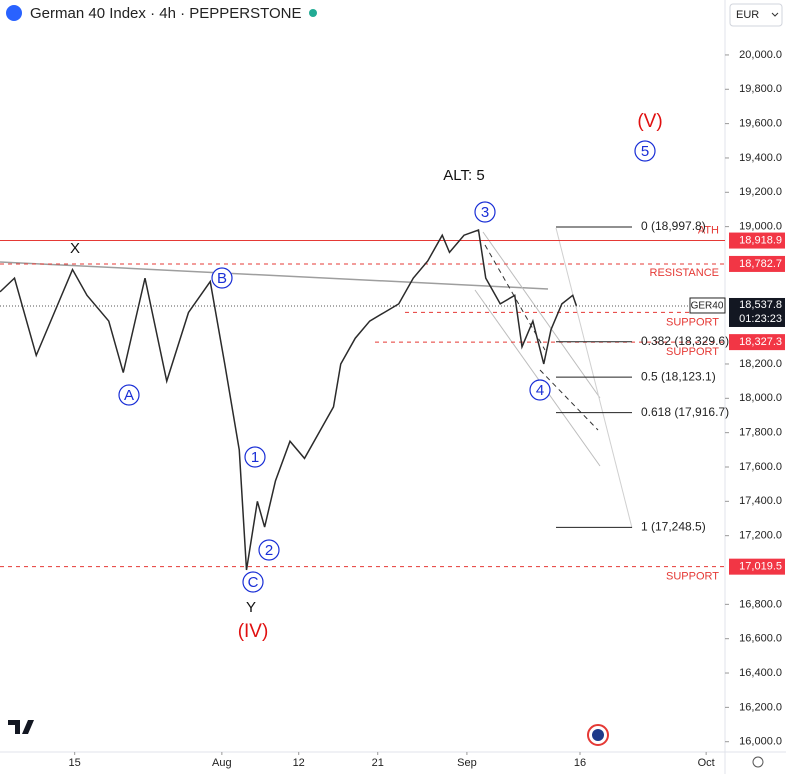 This screenshot has height=774, width=786. Describe the element at coordinates (463, 175) in the screenshot. I see `wave-label: ALT: 5` at that location.